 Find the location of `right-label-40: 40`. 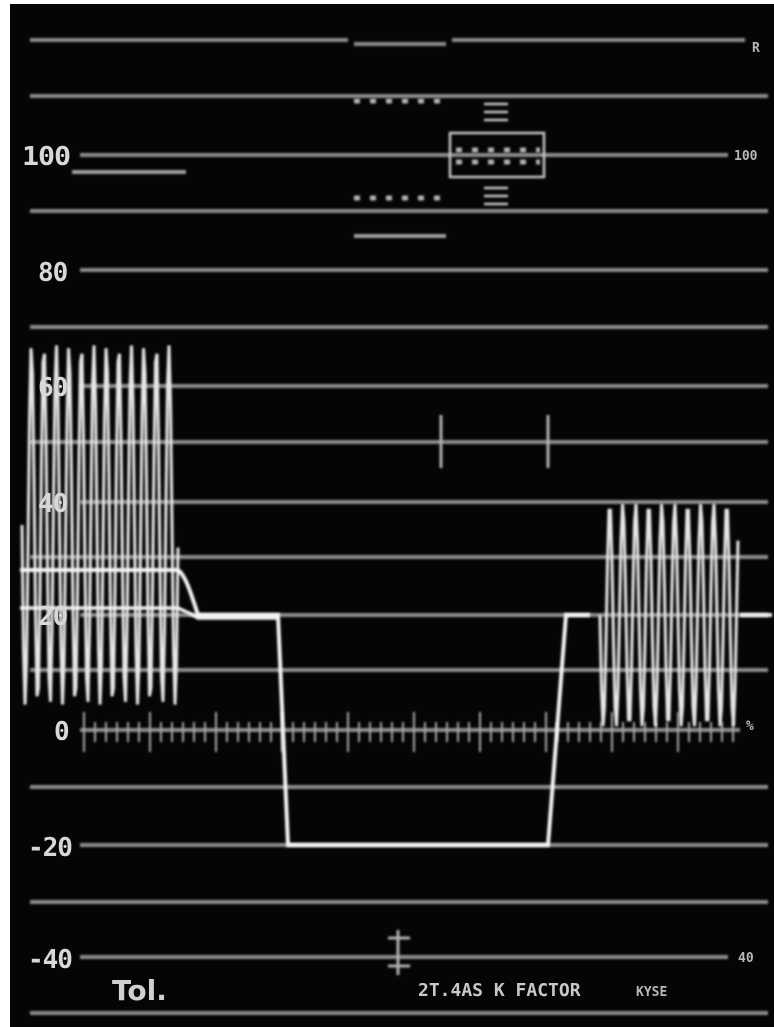

right-label-40: 40 is located at coordinates (746, 958).